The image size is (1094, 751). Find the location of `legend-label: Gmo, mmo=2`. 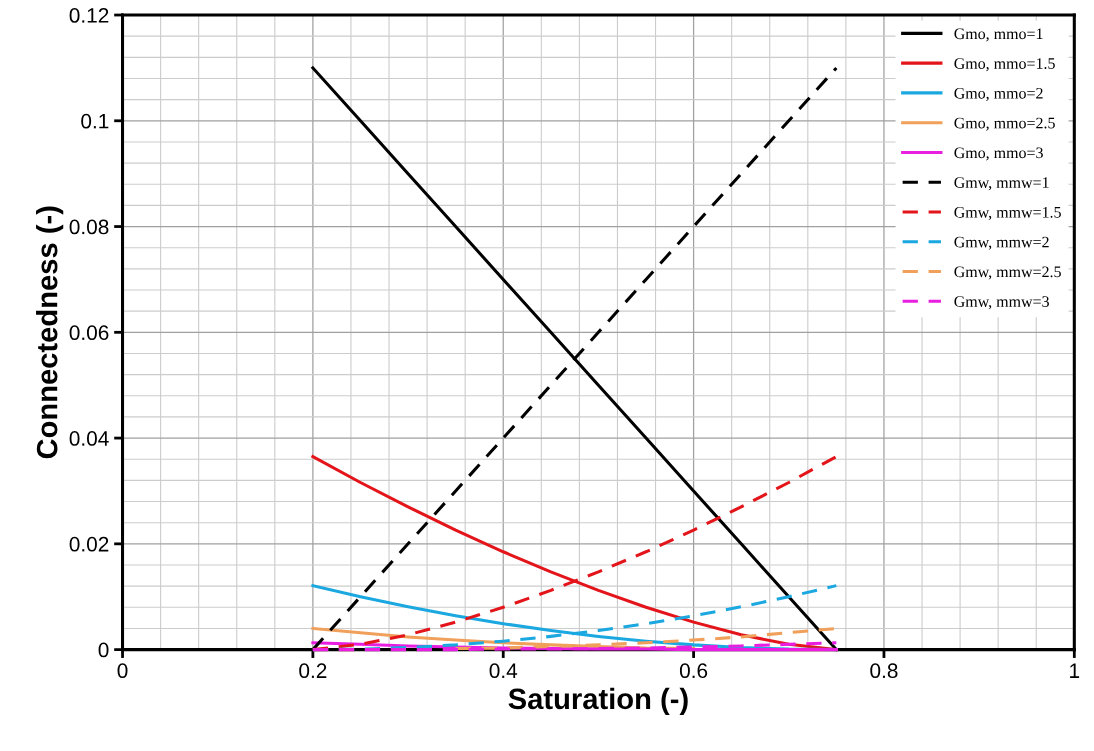

legend-label: Gmo, mmo=2 is located at coordinates (998, 94).